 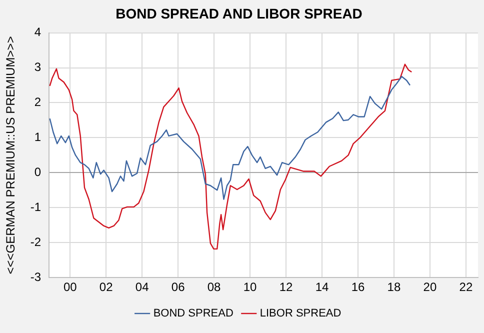 What do you see at coordinates (36, 207) in the screenshot?
I see `y-tick-label: -1` at bounding box center [36, 207].